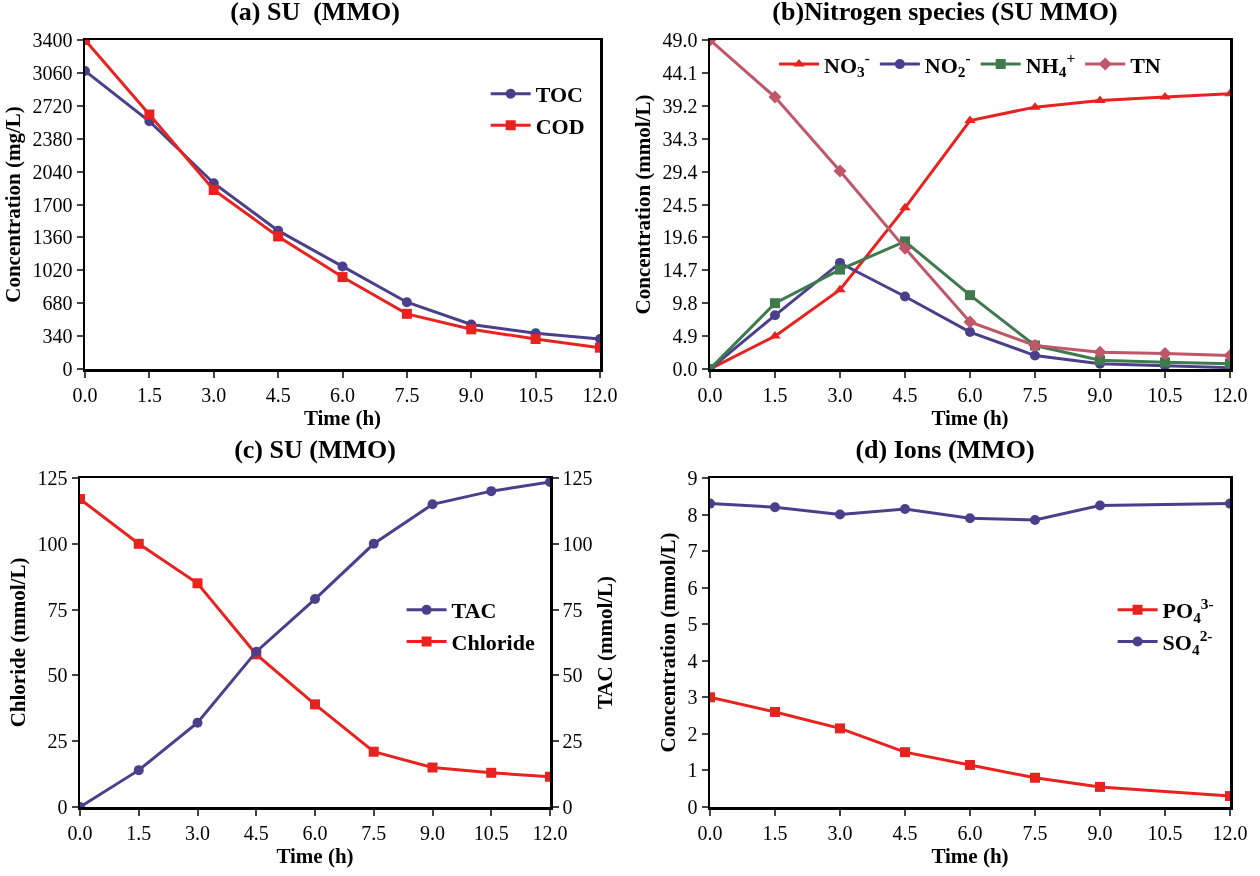 Image resolution: width=1260 pixels, height=876 pixels. I want to click on y-tick-label: 9, so click(692, 478).